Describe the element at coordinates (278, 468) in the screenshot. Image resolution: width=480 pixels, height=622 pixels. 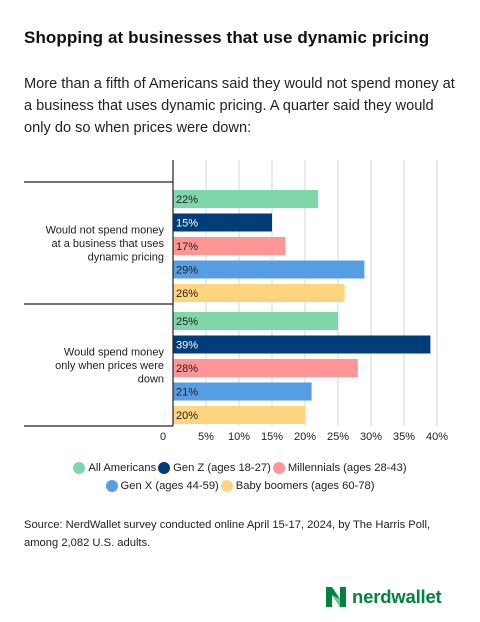
I see `legend-swatch-millennials` at that location.